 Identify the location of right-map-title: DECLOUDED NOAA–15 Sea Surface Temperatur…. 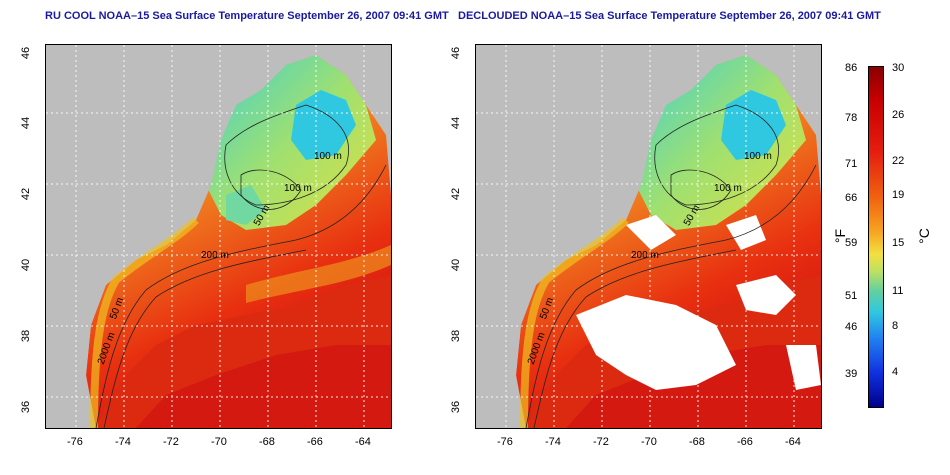
(669, 16).